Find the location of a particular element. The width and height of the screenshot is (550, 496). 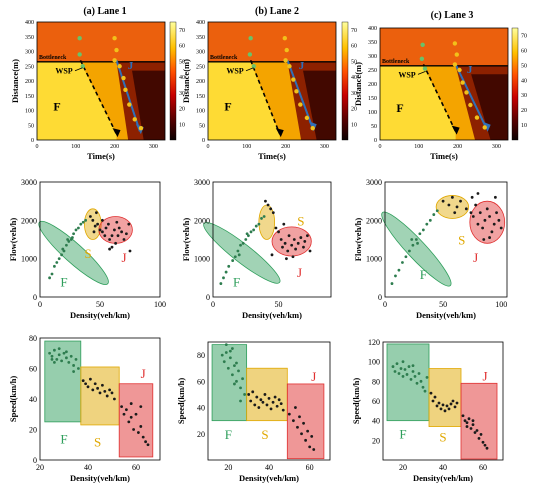

free-flow-region is located at coordinates (244, 101).